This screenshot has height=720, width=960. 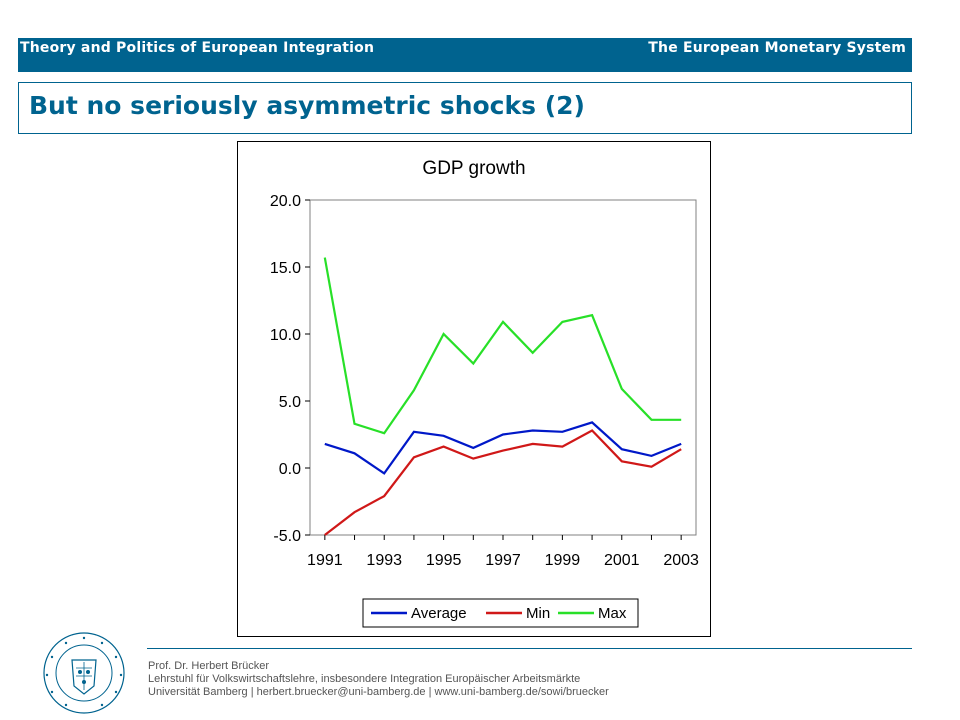 I want to click on footer-author: Prof. Dr. Herbert Brücker, so click(x=209, y=666).